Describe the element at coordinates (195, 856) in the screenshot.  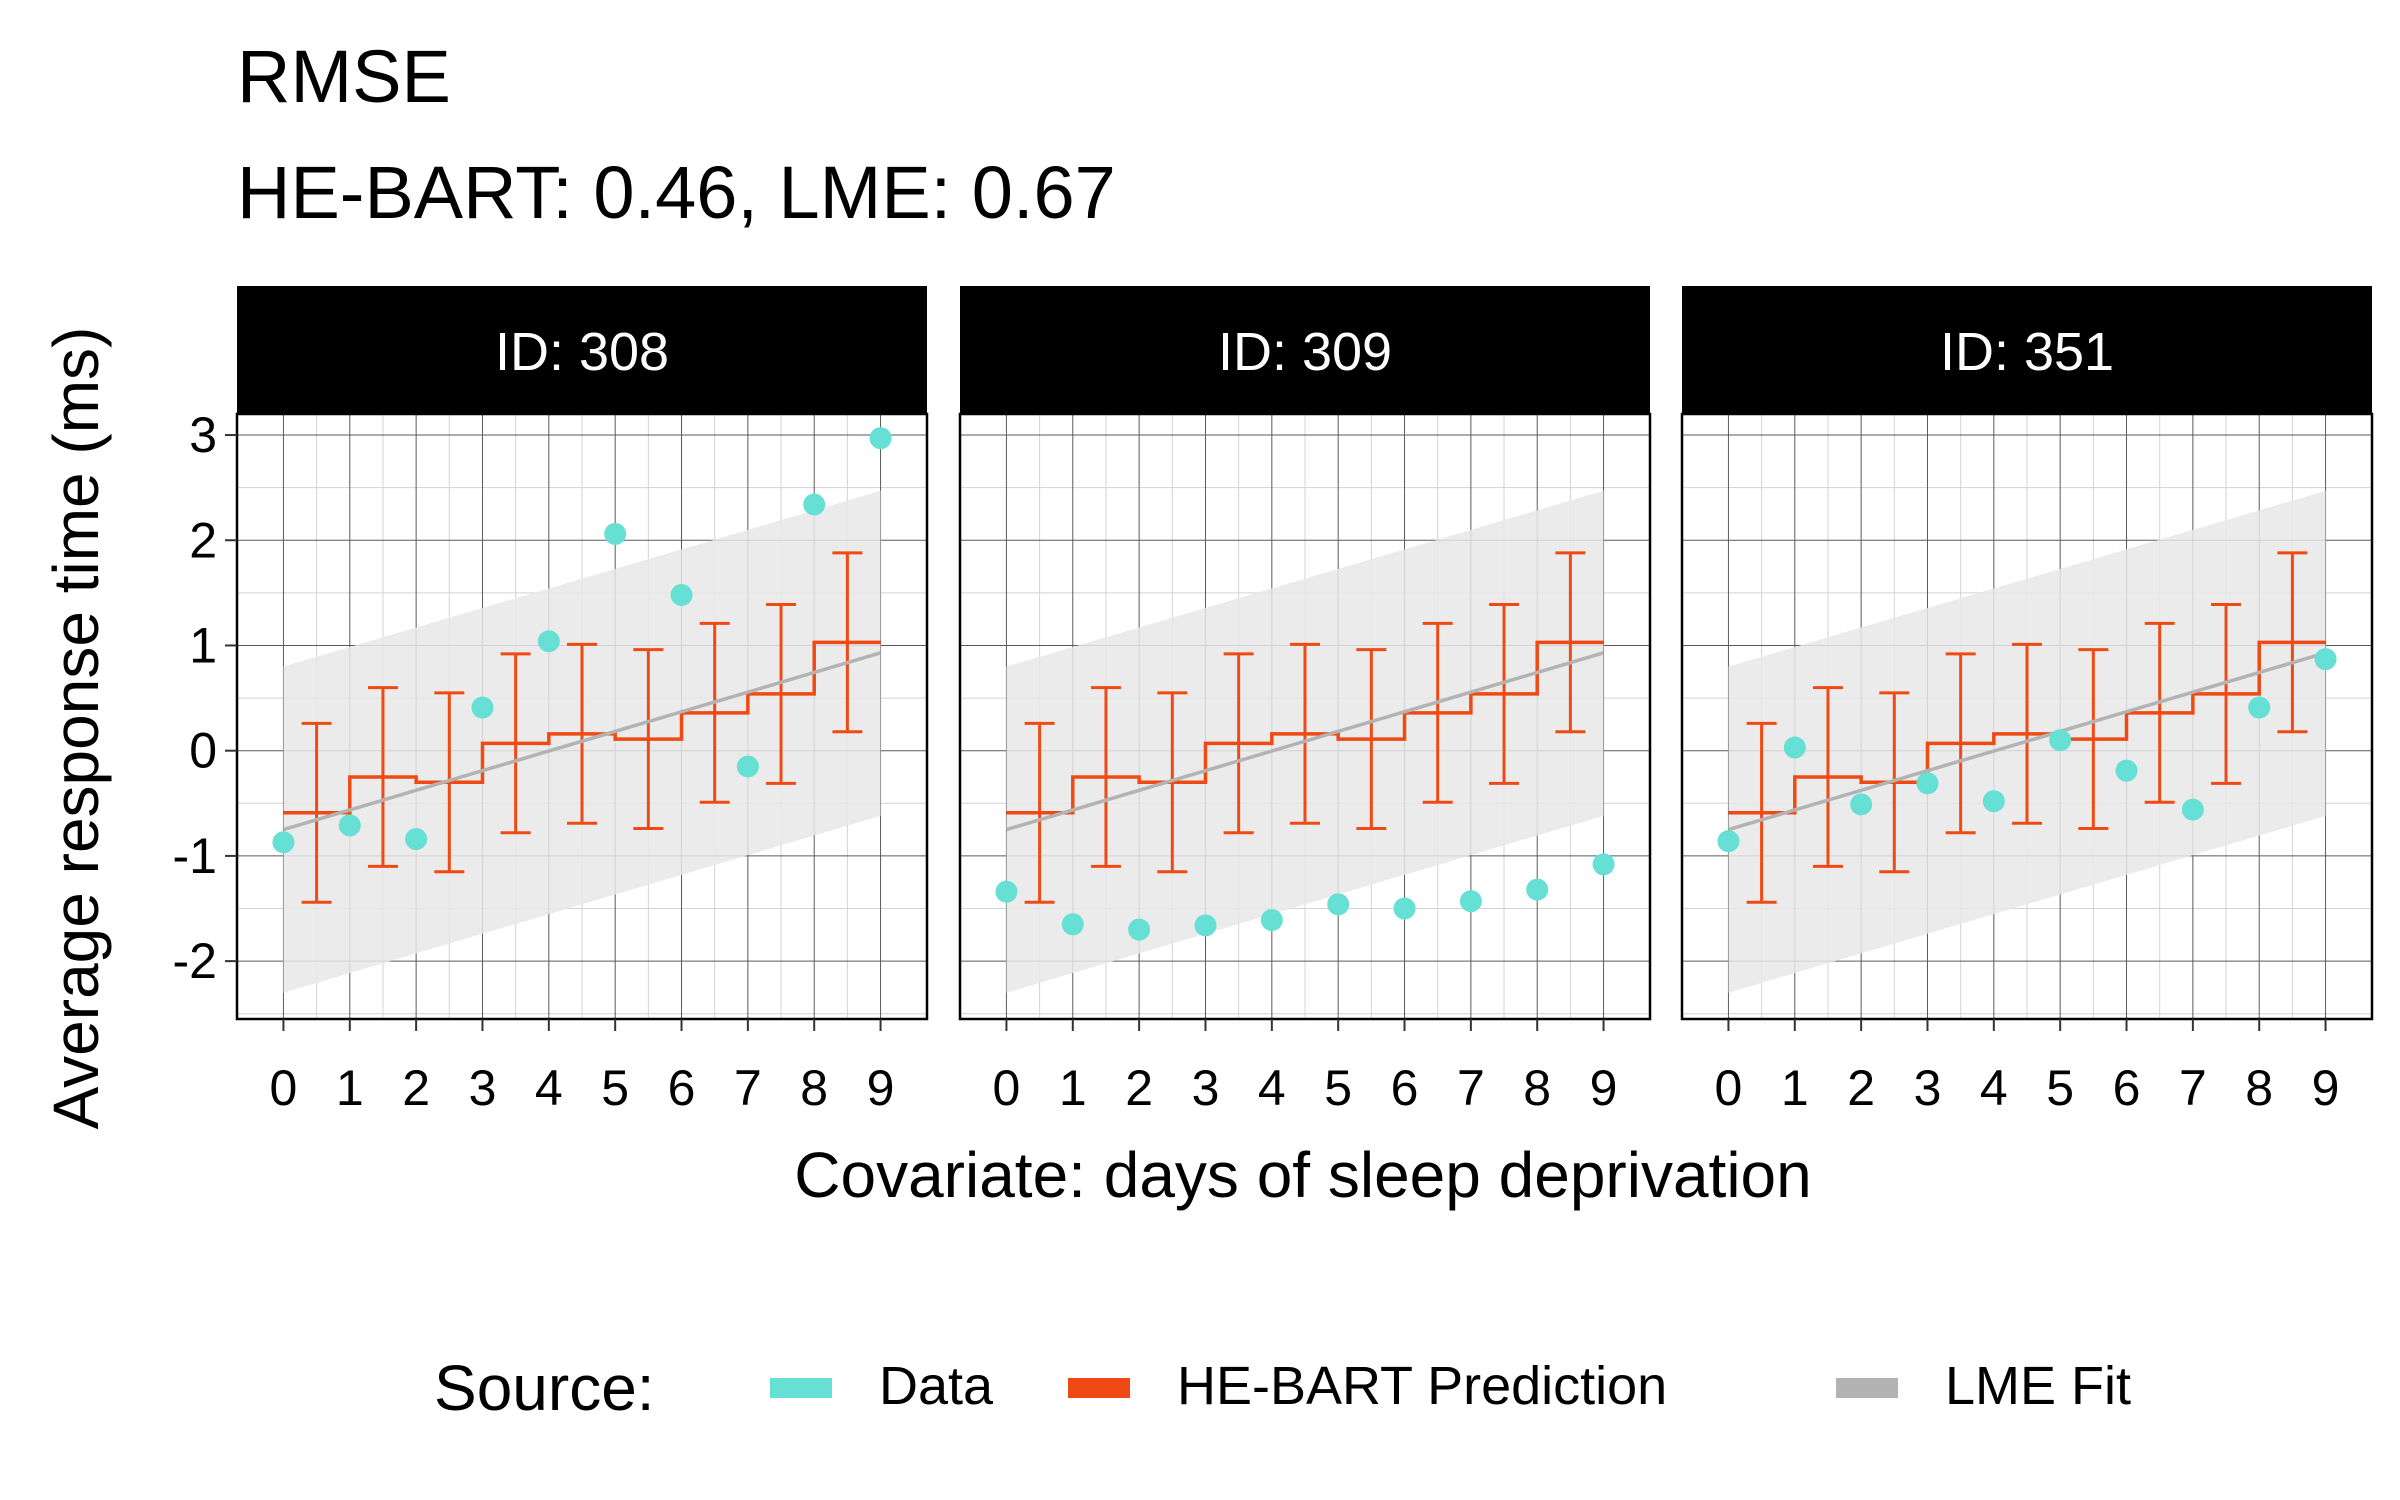
I see `y-tick-label: -1` at that location.